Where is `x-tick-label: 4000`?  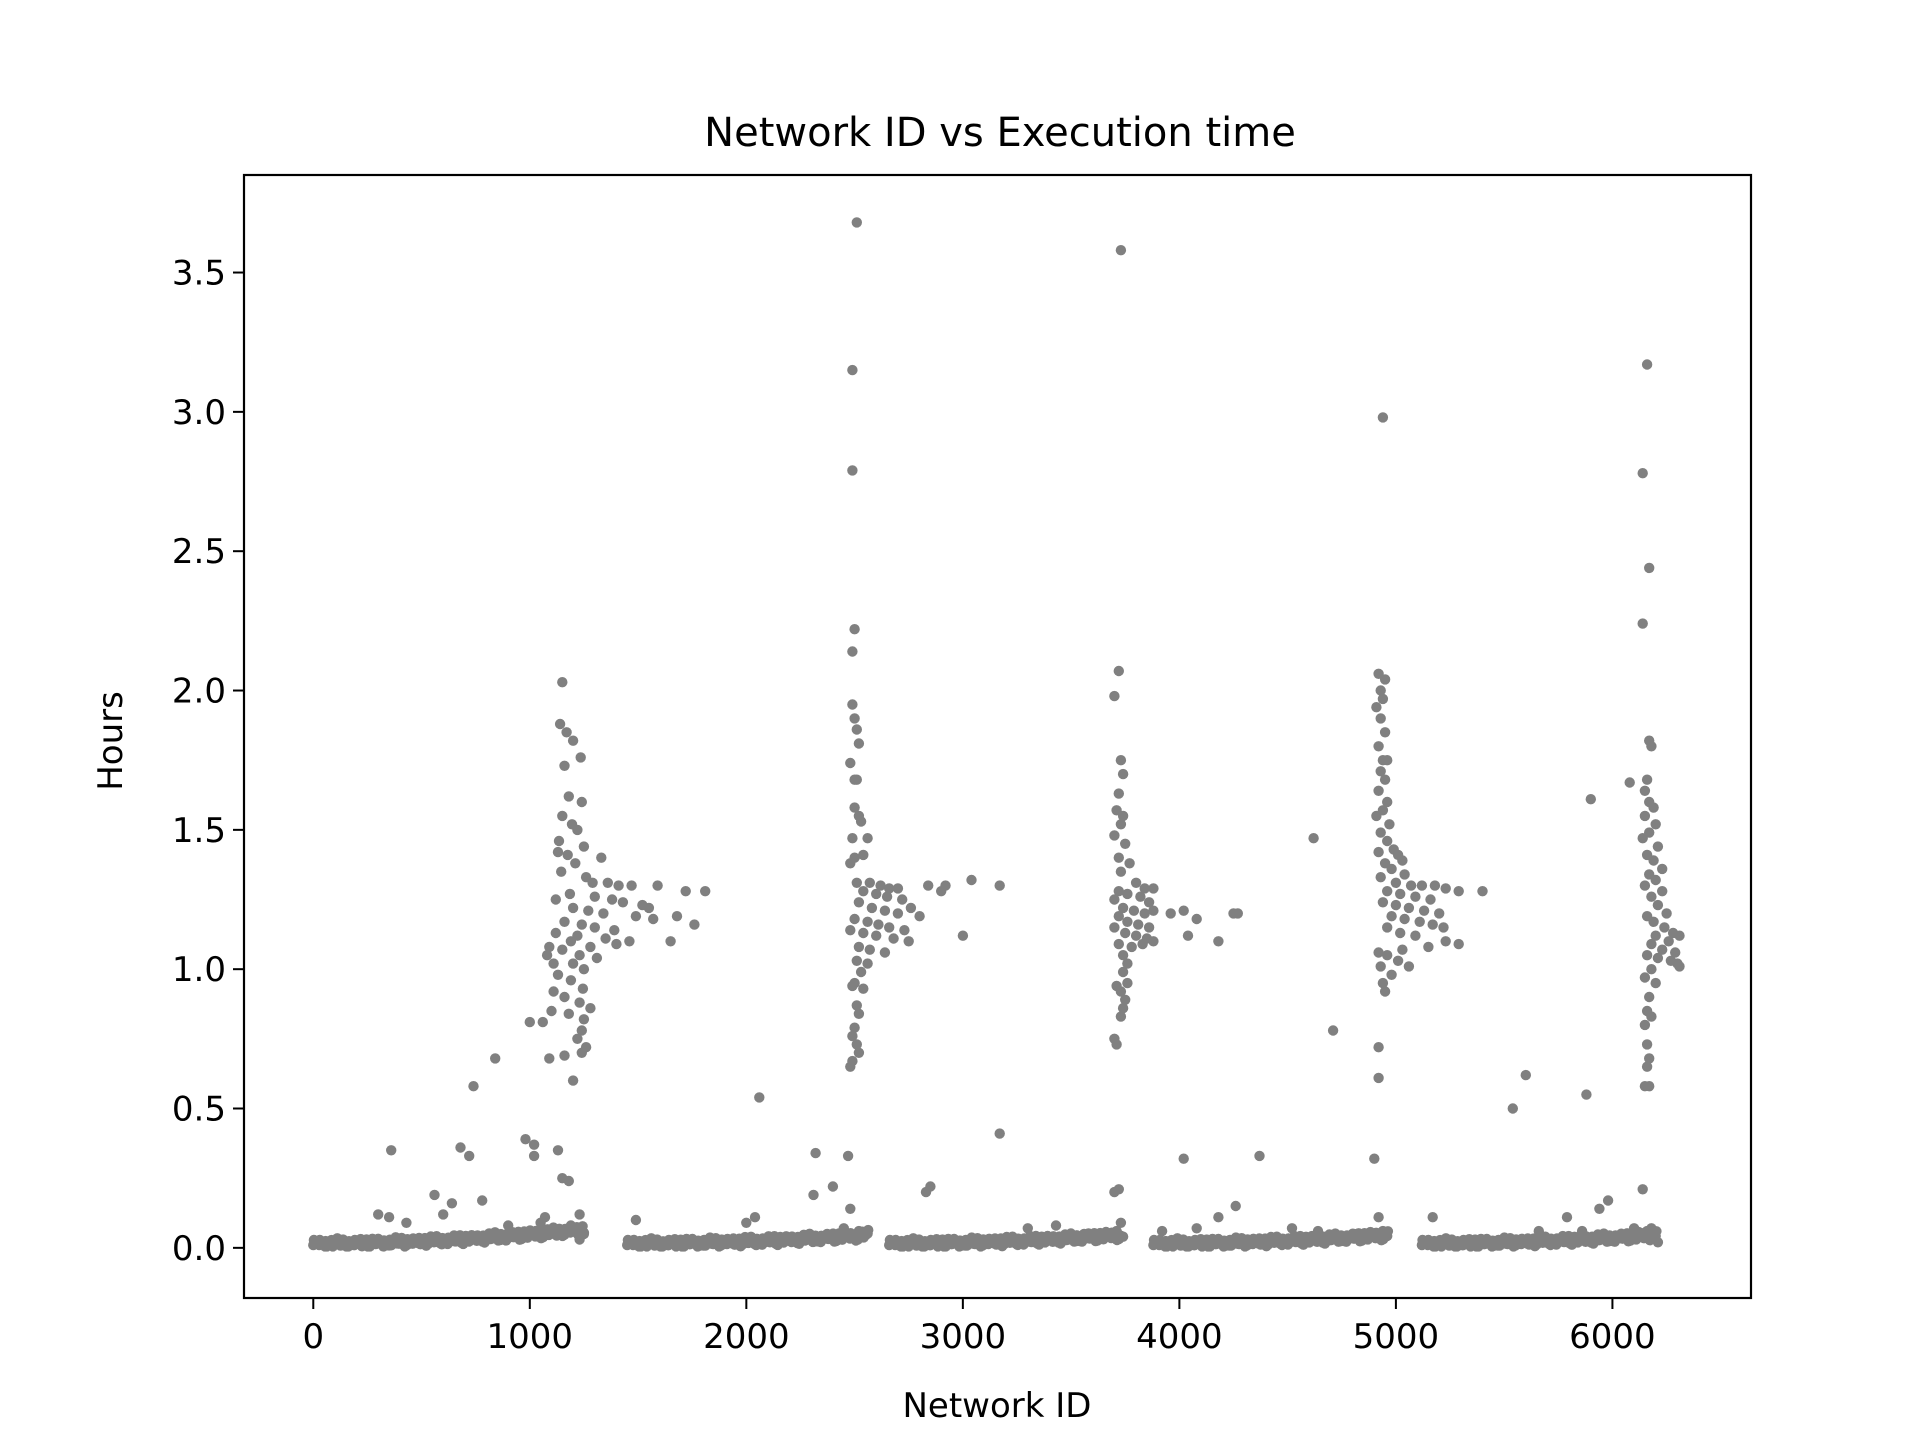 x-tick-label: 4000 is located at coordinates (1179, 1337).